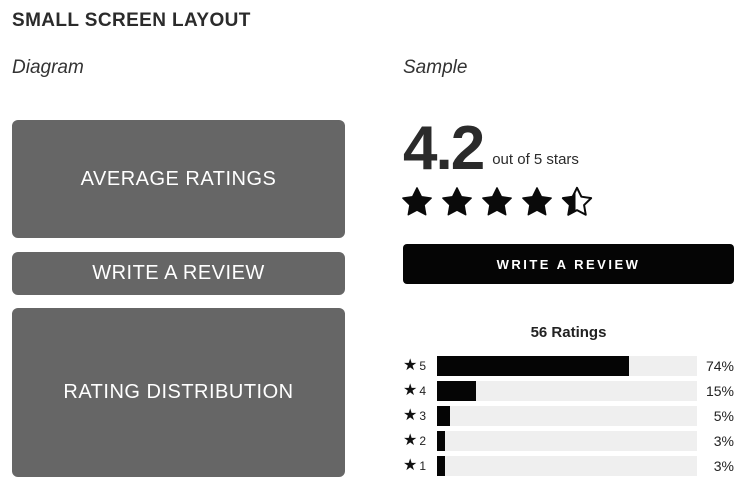 The height and width of the screenshot is (492, 754). What do you see at coordinates (719, 366) in the screenshot?
I see `percent-label: 74%` at bounding box center [719, 366].